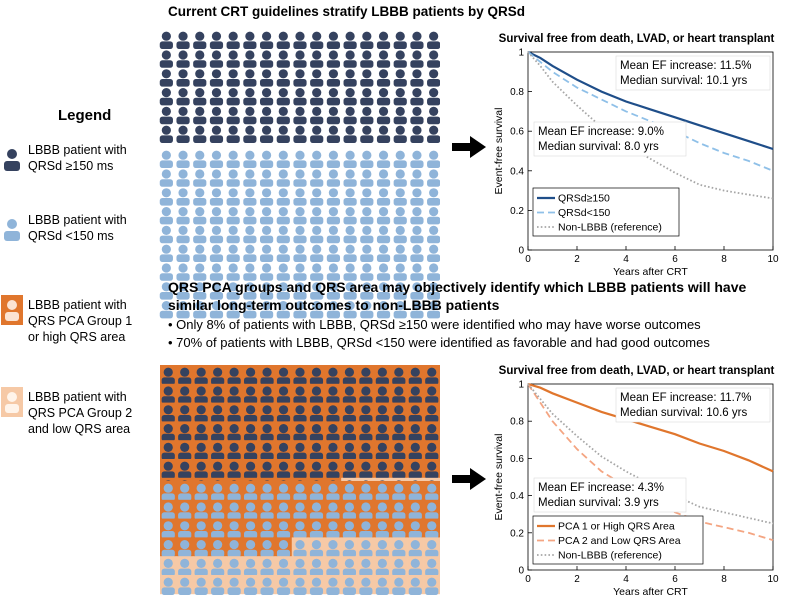  Describe the element at coordinates (601, 488) in the screenshot. I see `annotation-text: Mean EF increase: 4.3%` at that location.